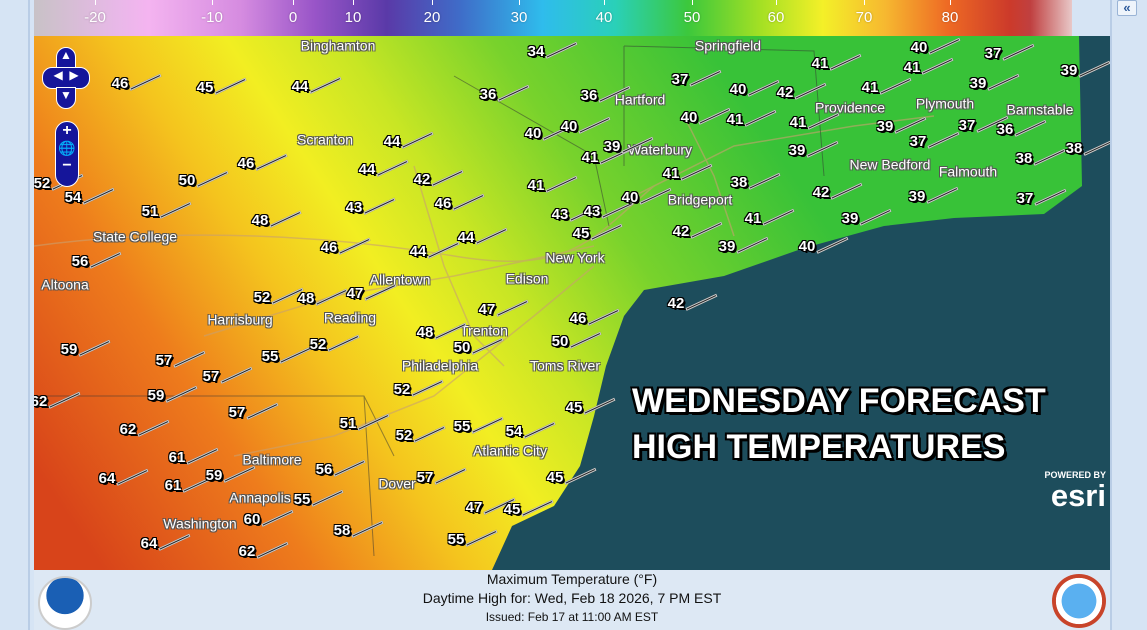 This screenshot has width=1147, height=630. What do you see at coordinates (560, 341) in the screenshot?
I see `temperature-label: 50` at bounding box center [560, 341].